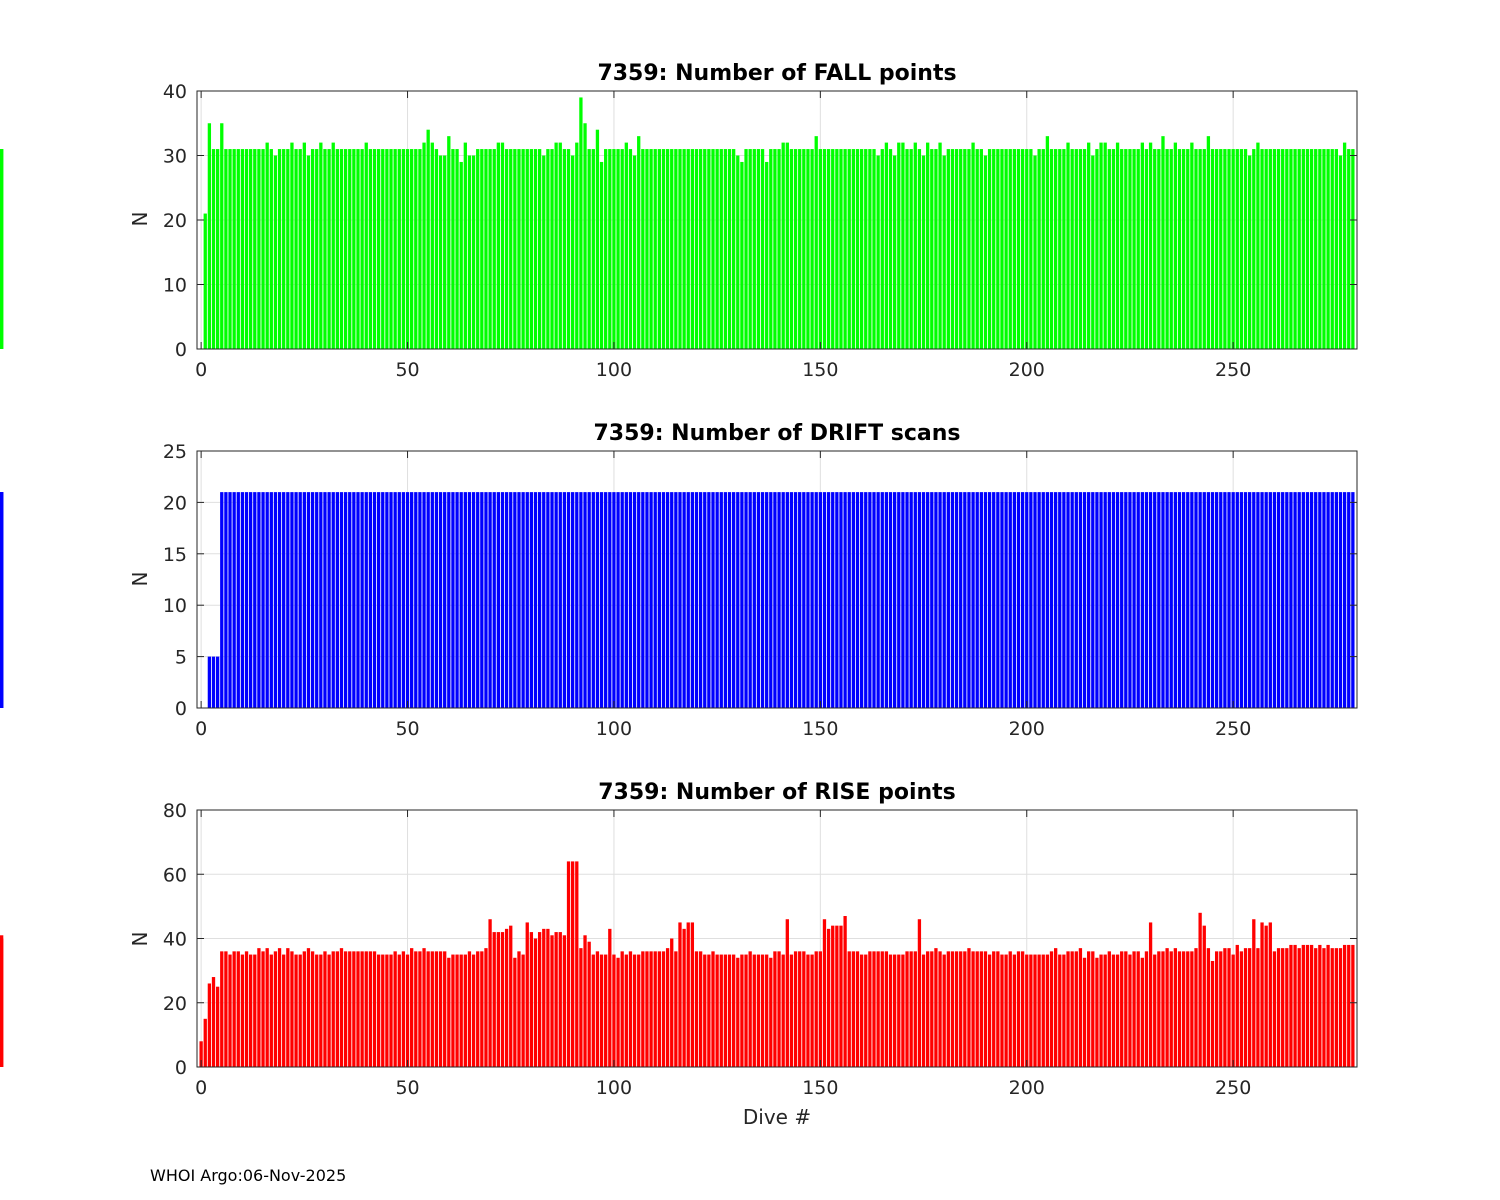  Describe the element at coordinates (820, 729) in the screenshot. I see `x-tick-label: 150` at that location.